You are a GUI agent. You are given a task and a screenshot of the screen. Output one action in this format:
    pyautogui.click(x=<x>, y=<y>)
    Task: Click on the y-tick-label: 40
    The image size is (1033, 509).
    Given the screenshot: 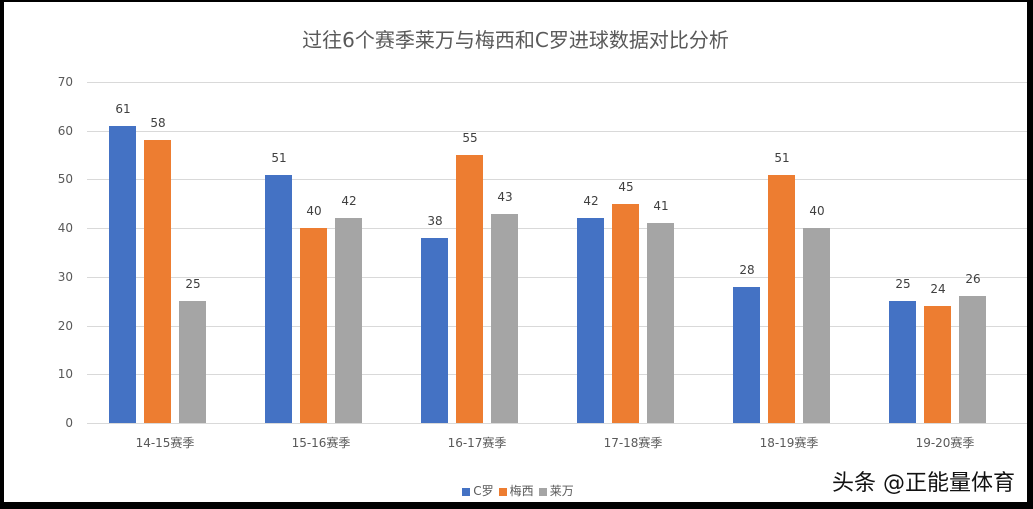 What is the action you would take?
    pyautogui.click(x=65, y=228)
    